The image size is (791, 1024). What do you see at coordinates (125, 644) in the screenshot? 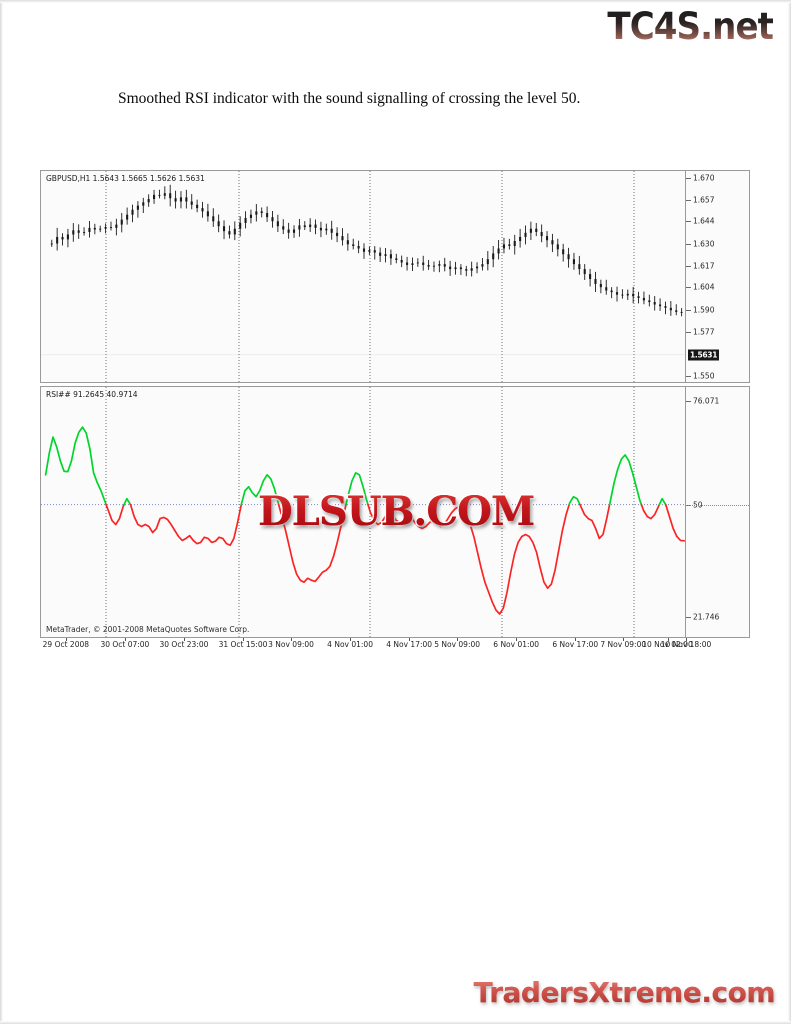
I see `time-axis-label: 30 Oct 07:00` at bounding box center [125, 644].